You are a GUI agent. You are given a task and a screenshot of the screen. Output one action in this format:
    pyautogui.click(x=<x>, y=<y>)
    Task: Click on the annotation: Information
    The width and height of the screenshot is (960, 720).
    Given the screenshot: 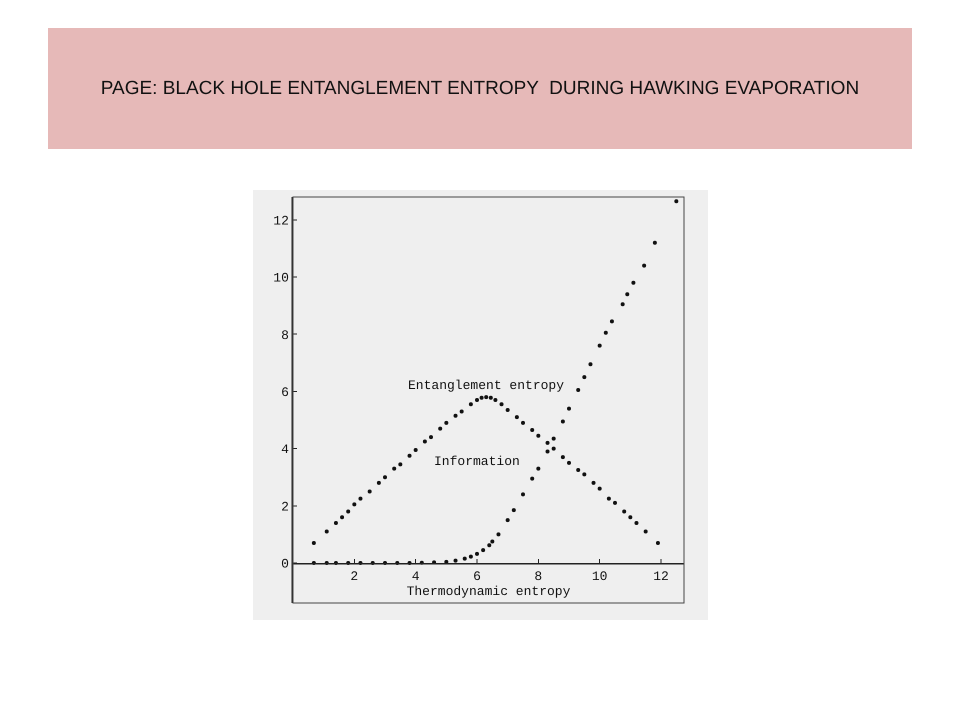 What is the action you would take?
    pyautogui.click(x=477, y=461)
    